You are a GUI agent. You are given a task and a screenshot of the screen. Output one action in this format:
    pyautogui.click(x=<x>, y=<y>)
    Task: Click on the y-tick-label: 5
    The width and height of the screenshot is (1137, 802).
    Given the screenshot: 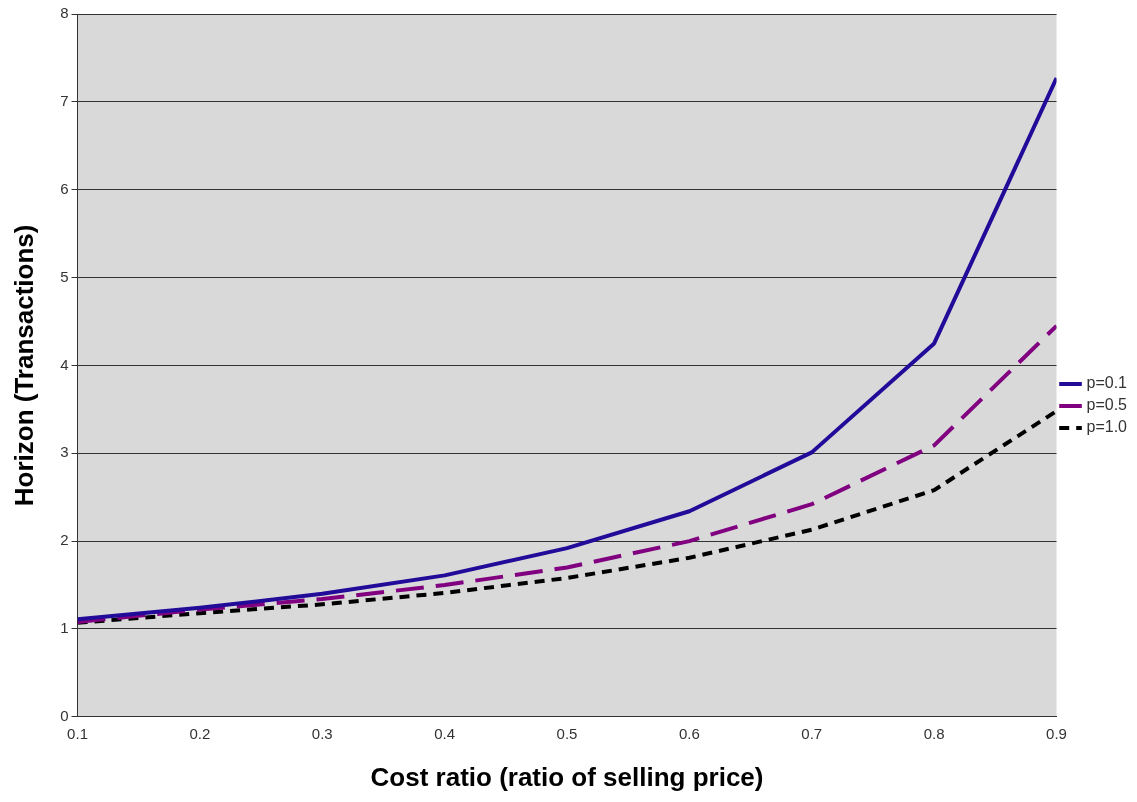 What is the action you would take?
    pyautogui.click(x=64, y=276)
    